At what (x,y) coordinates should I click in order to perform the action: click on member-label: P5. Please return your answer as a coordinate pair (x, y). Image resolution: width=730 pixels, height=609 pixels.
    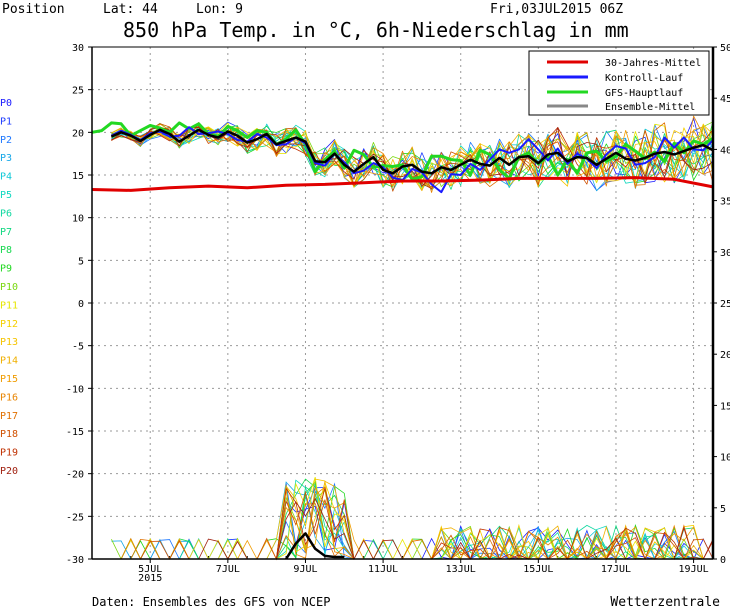
    Looking at the image, I should click on (6, 195).